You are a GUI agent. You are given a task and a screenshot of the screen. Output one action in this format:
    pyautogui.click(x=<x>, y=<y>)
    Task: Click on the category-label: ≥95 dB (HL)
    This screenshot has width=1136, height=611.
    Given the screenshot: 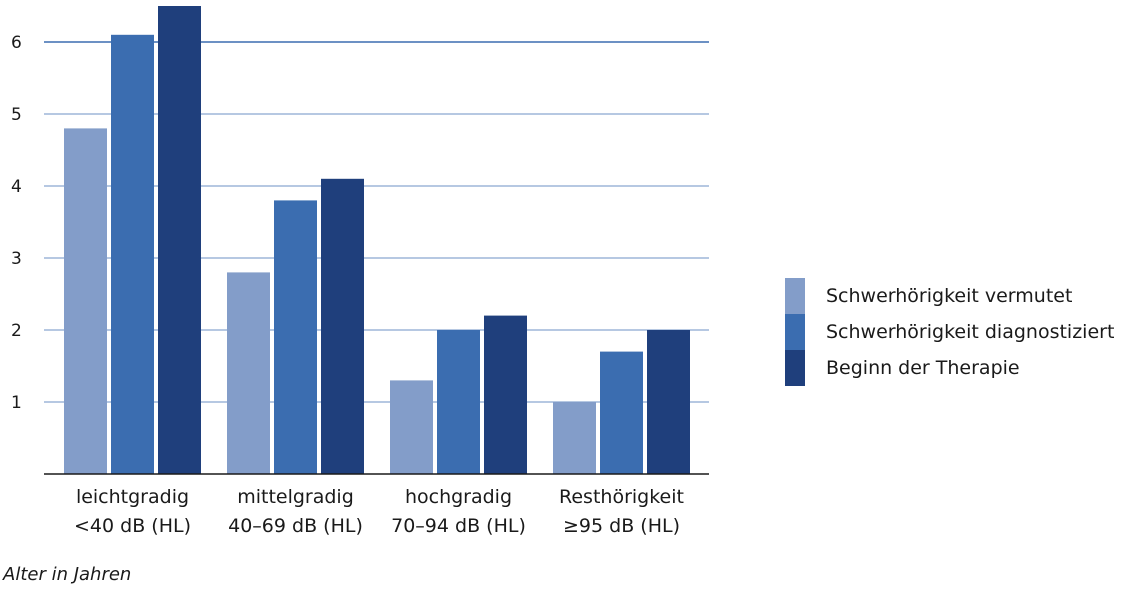 What is the action you would take?
    pyautogui.click(x=621, y=526)
    